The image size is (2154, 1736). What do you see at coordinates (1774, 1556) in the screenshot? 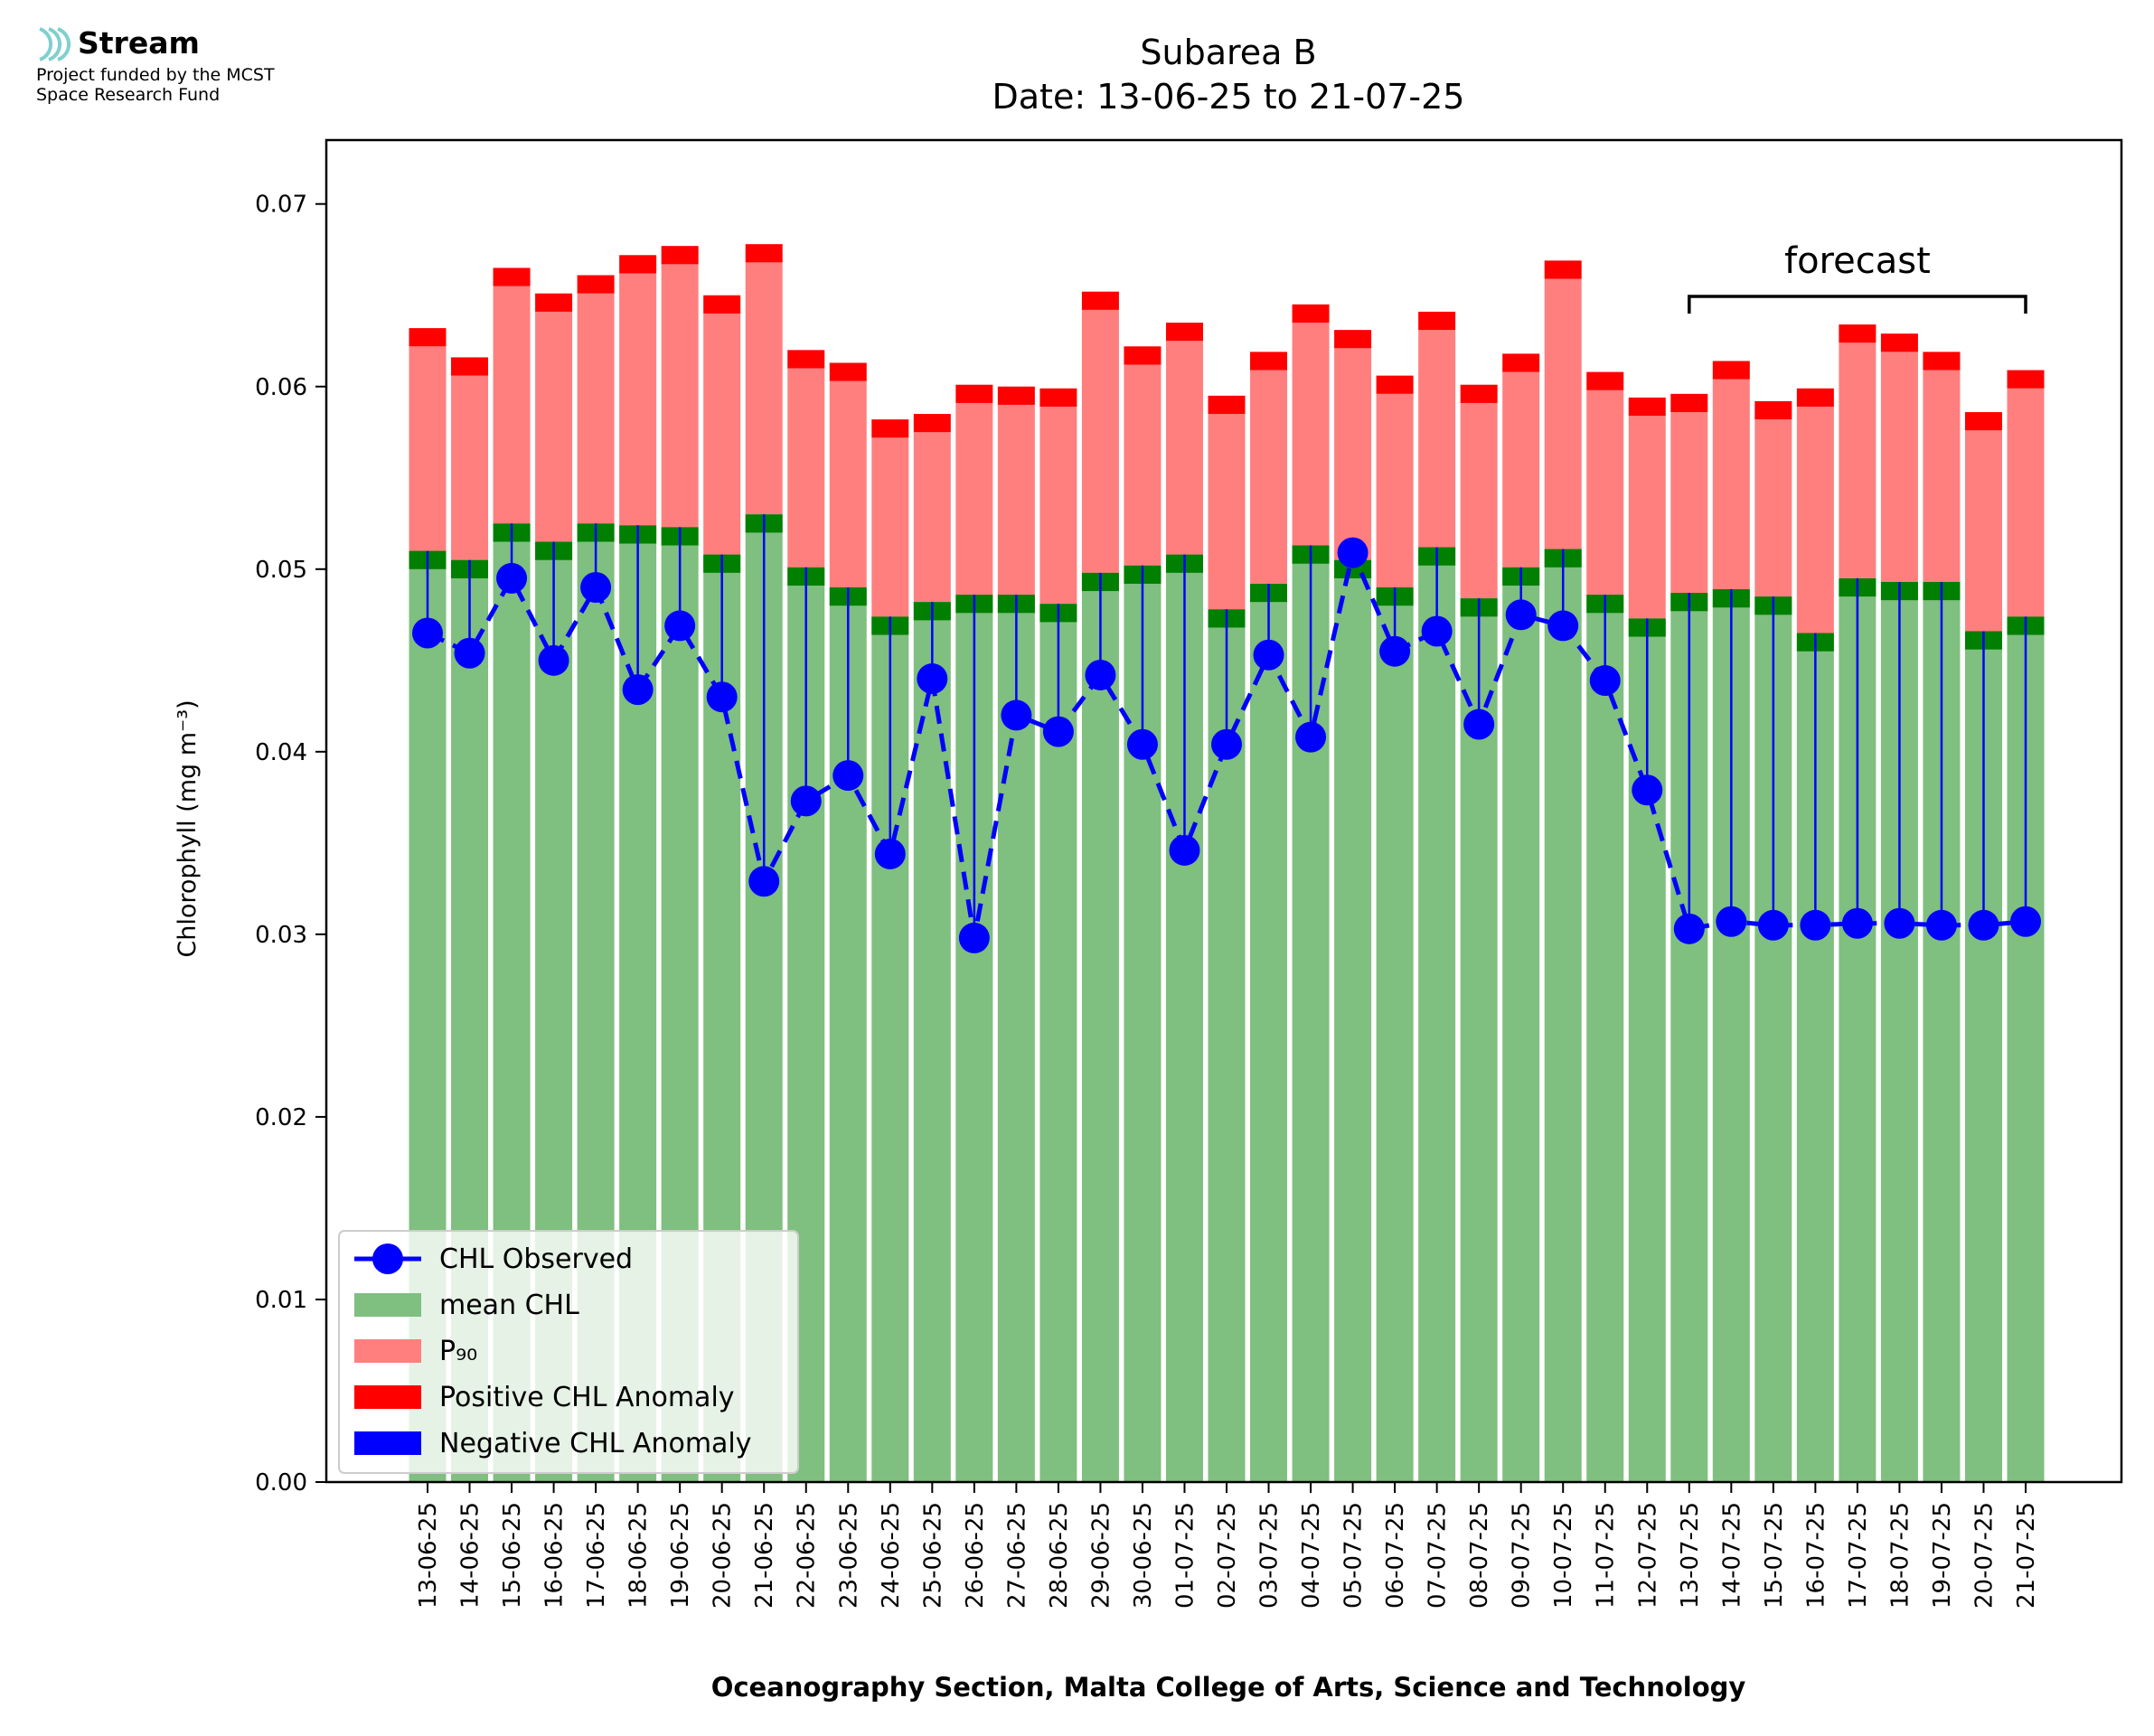
I see `x-tick-label: 15-07-25` at bounding box center [1774, 1556].